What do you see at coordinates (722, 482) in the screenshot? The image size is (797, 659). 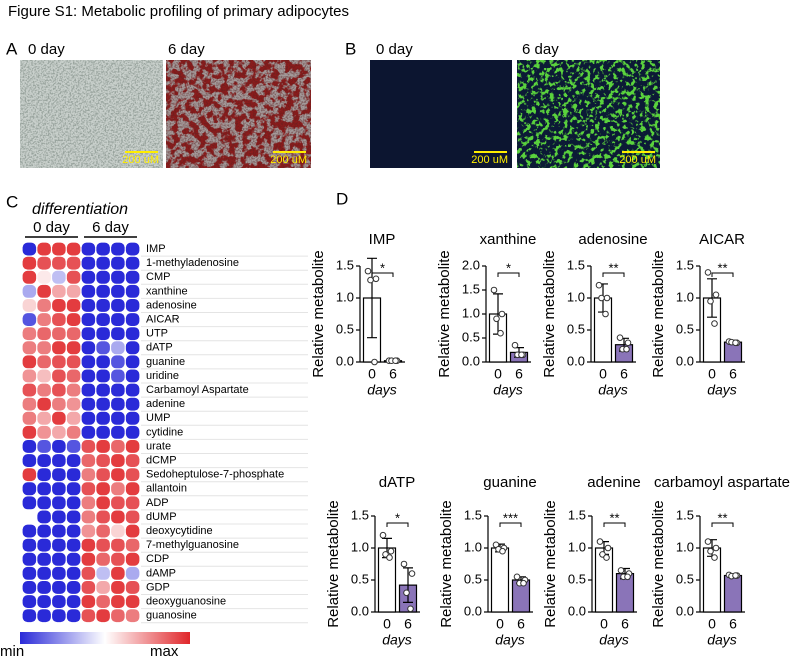 I see `chart-title: carbamoyl aspartate` at bounding box center [722, 482].